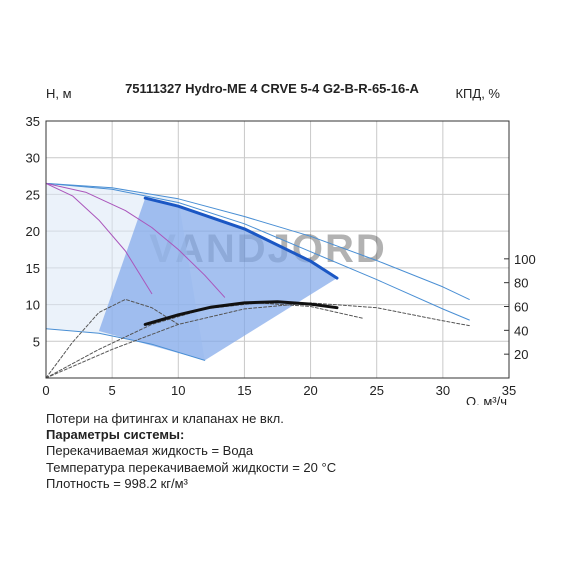 The image size is (570, 570). Describe the element at coordinates (150, 451) in the screenshot. I see `note-fluid: Перекачиваемая жидкость = Вода` at that location.